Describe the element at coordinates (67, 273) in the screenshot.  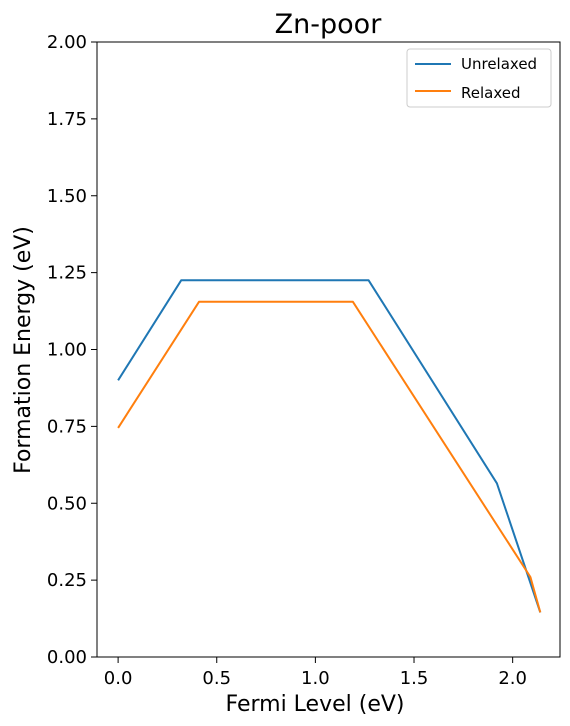
I see `y-tick-label: 1.25` at that location.